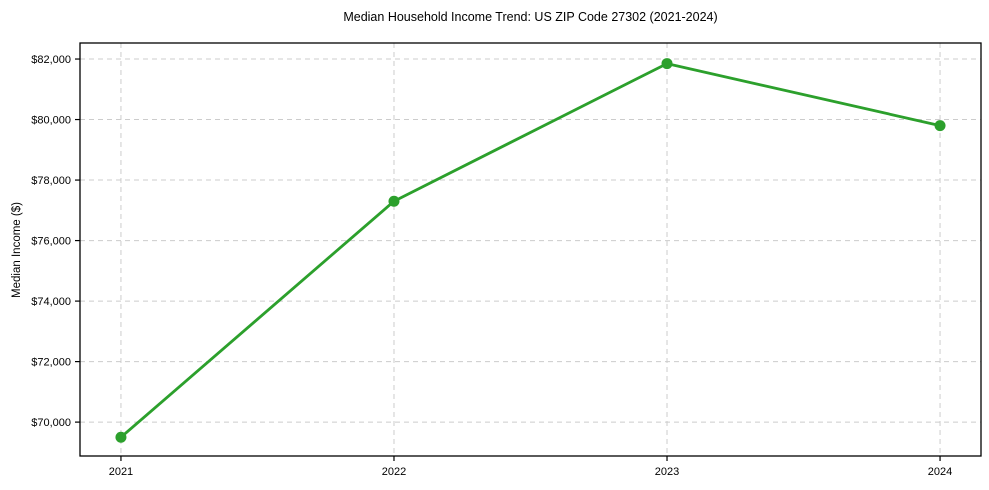 The width and height of the screenshot is (989, 490). Describe the element at coordinates (121, 472) in the screenshot. I see `x-tick-label: 2021` at that location.